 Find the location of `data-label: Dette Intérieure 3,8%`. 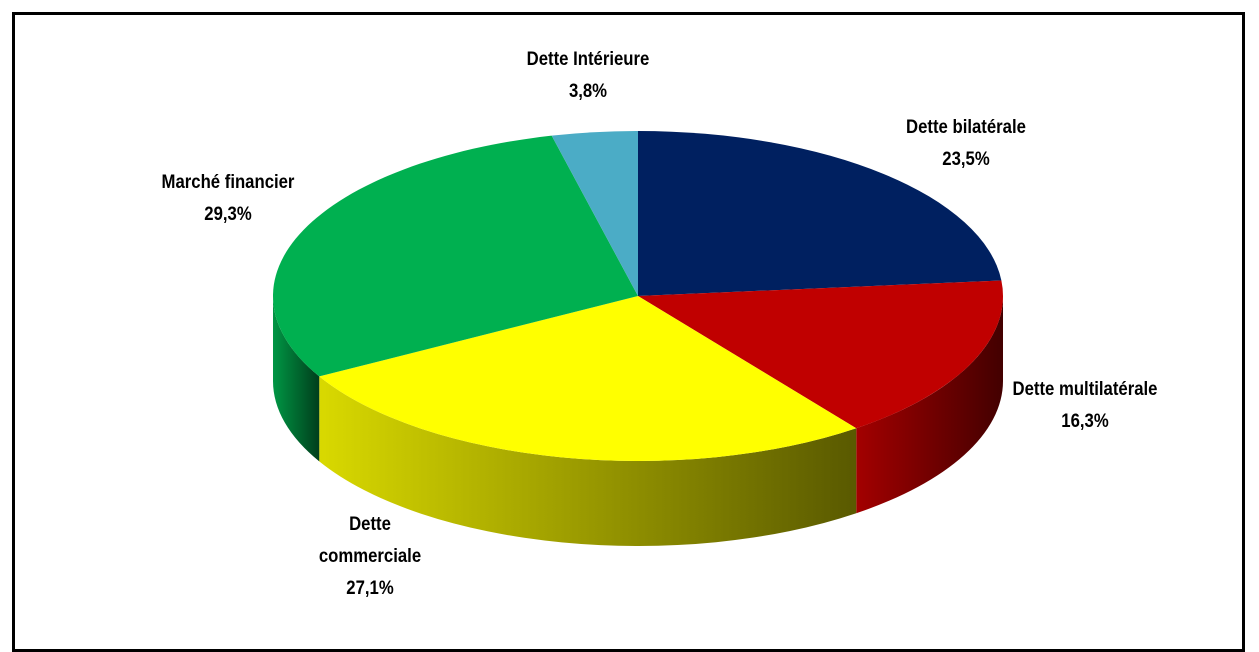

data-label: Dette Intérieure 3,8% is located at coordinates (588, 76).